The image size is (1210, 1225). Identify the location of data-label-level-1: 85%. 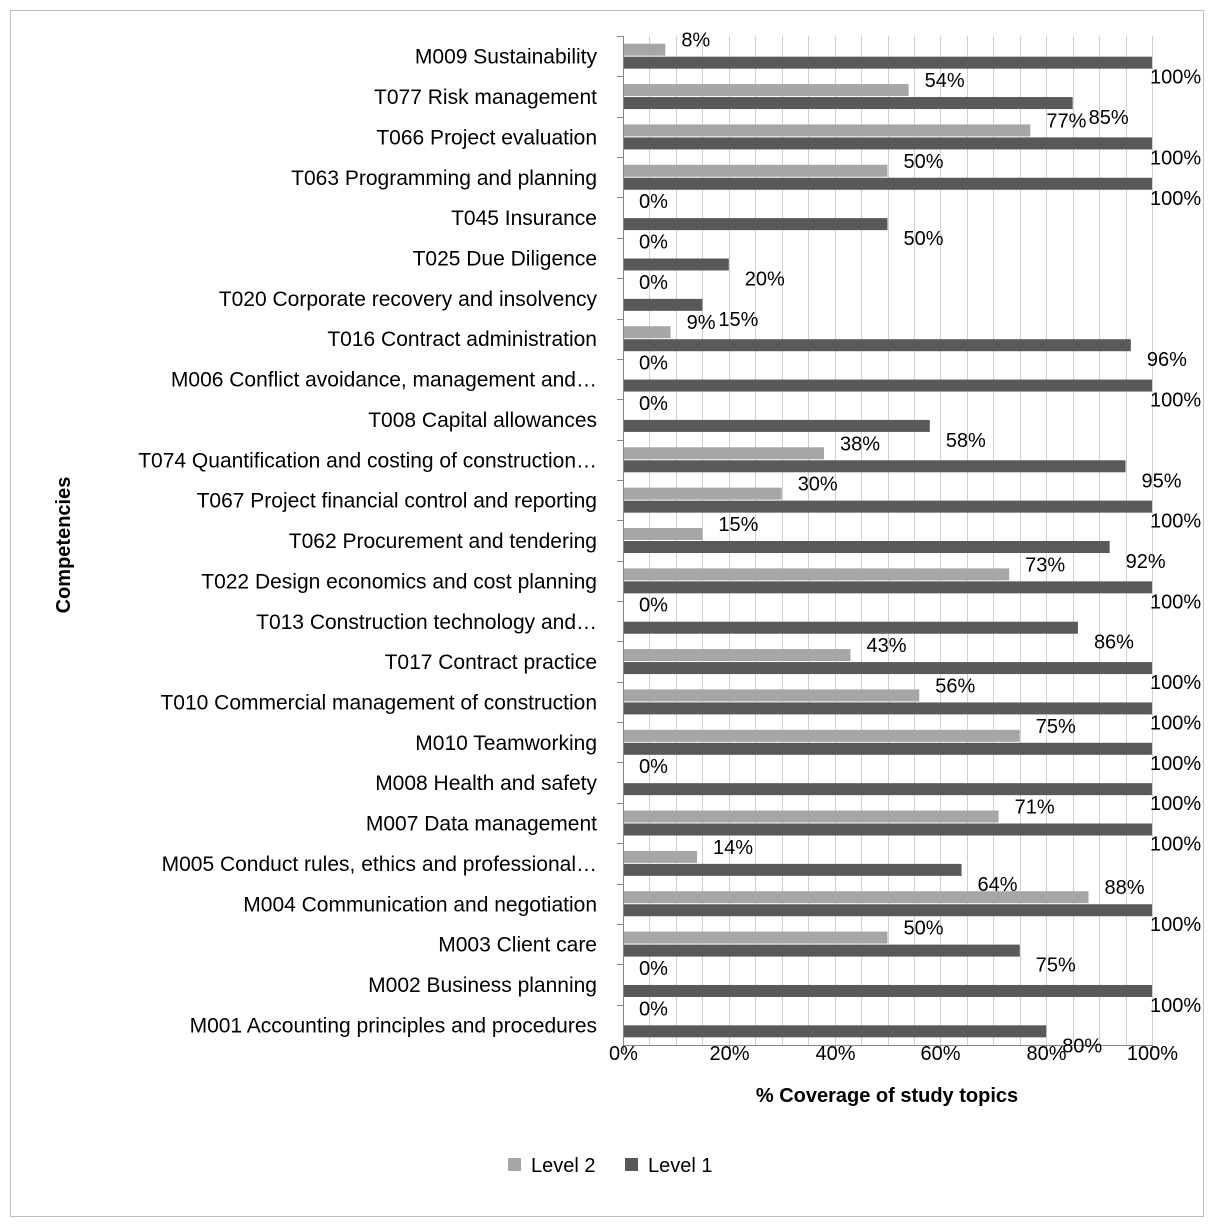
(1109, 118).